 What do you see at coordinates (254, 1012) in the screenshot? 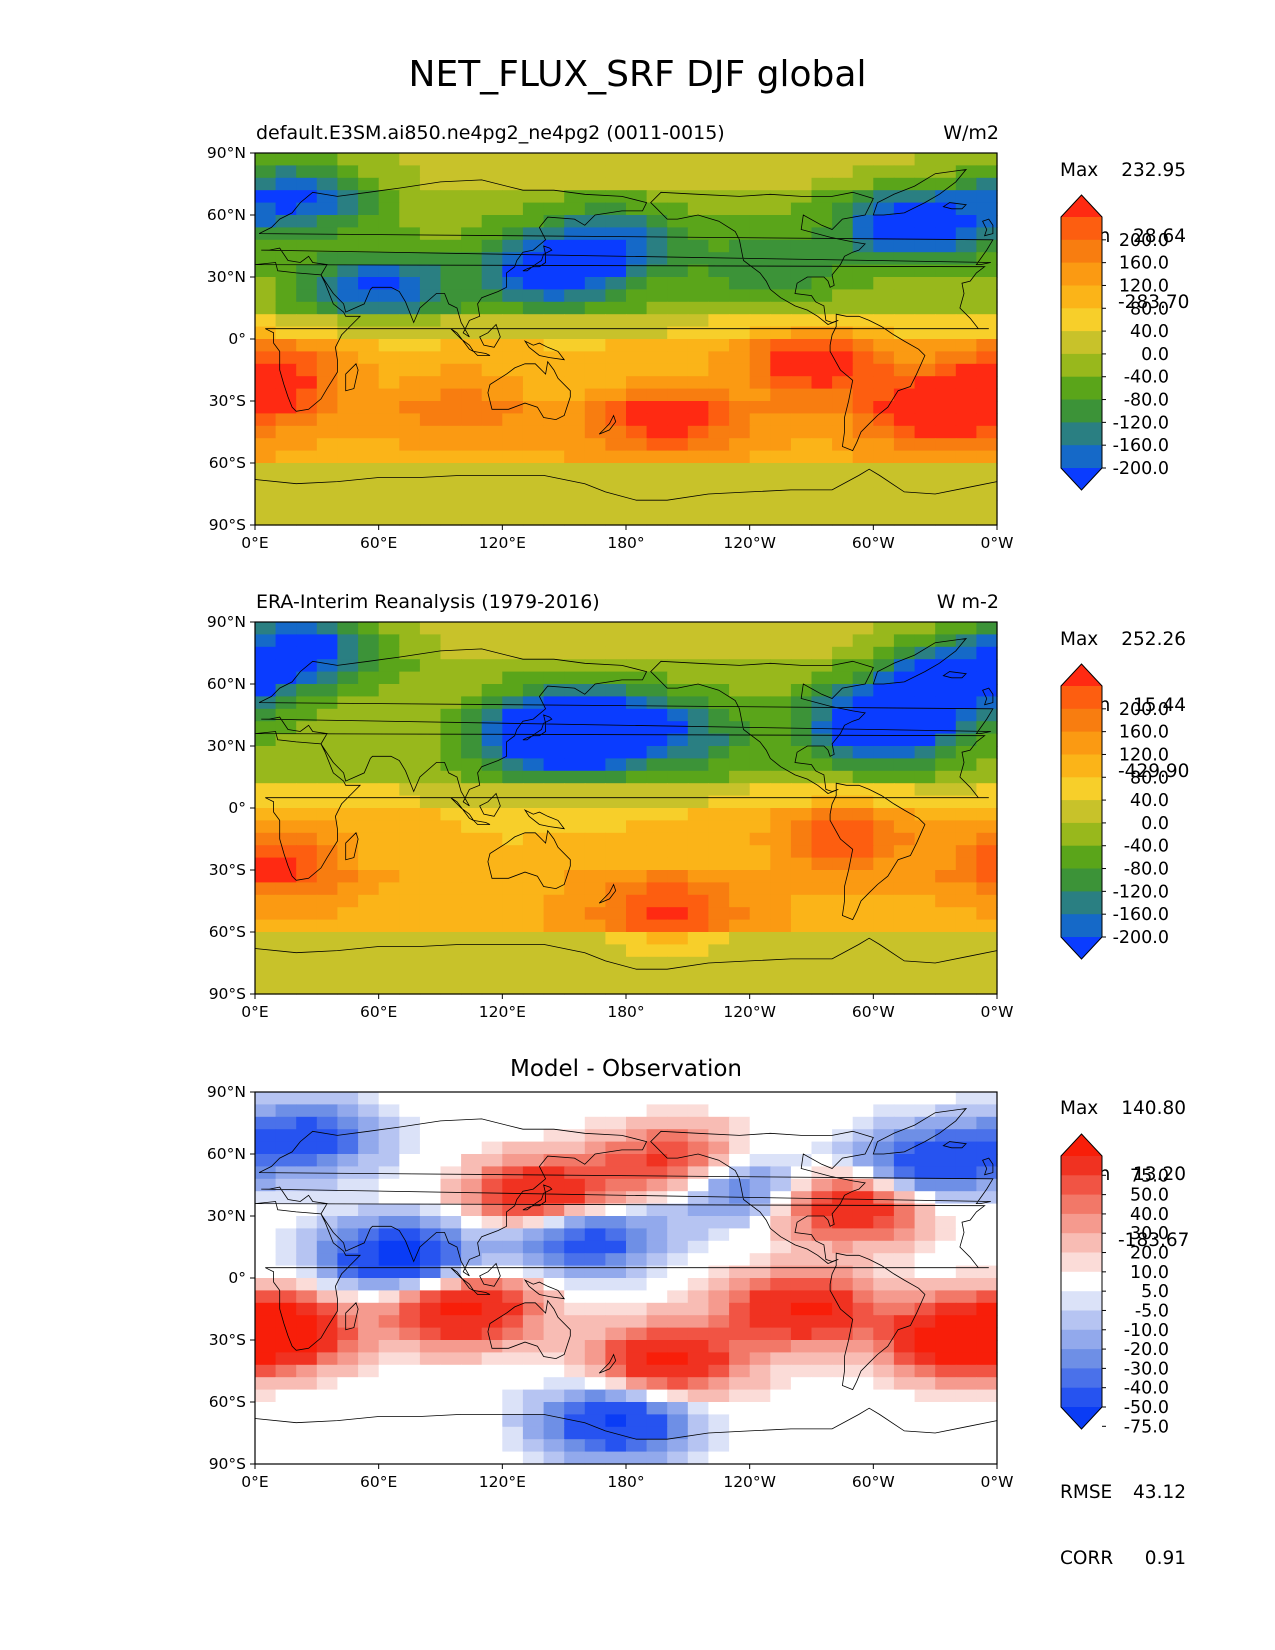
I see `x-tick-label: 0°E` at bounding box center [254, 1012].